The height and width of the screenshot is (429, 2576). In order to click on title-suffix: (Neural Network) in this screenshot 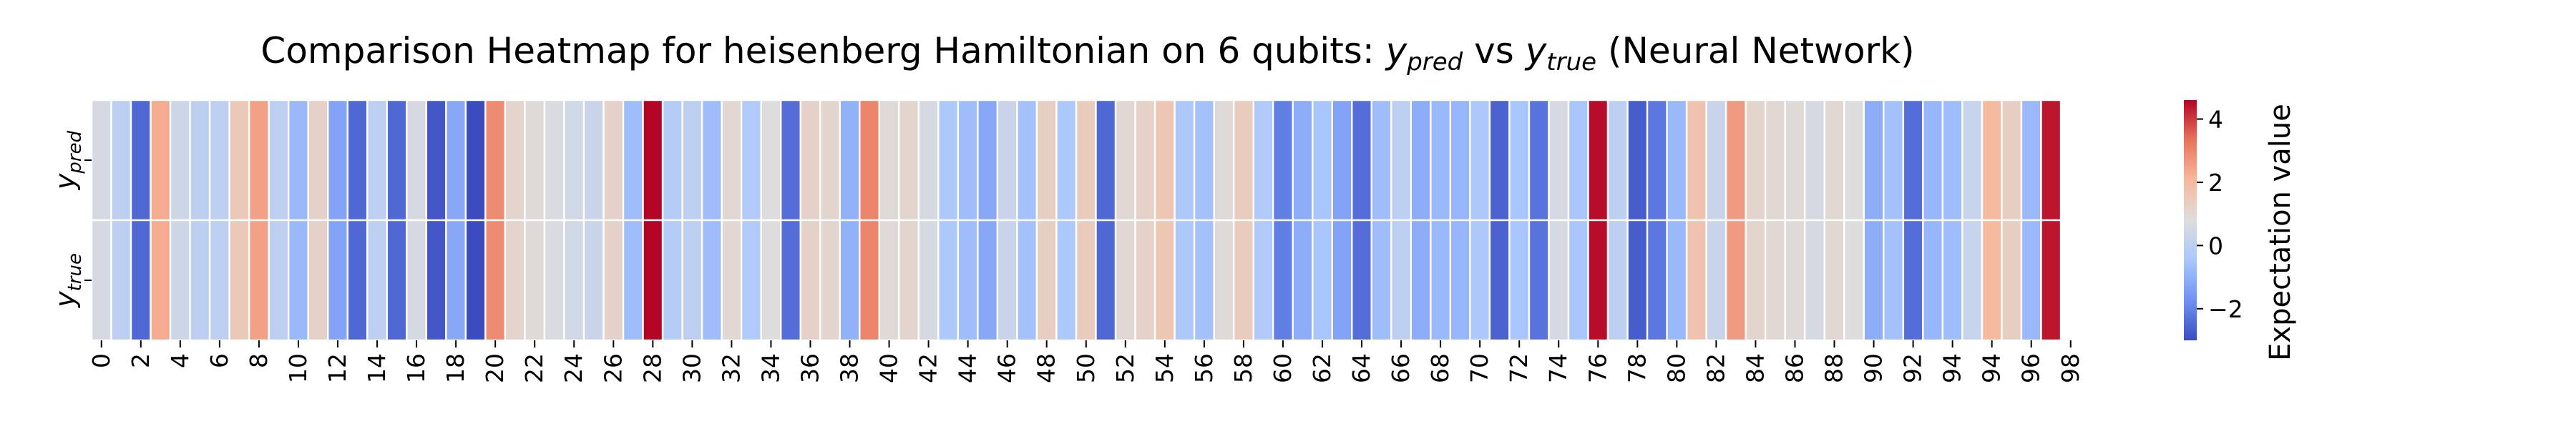, I will do `click(1755, 51)`.